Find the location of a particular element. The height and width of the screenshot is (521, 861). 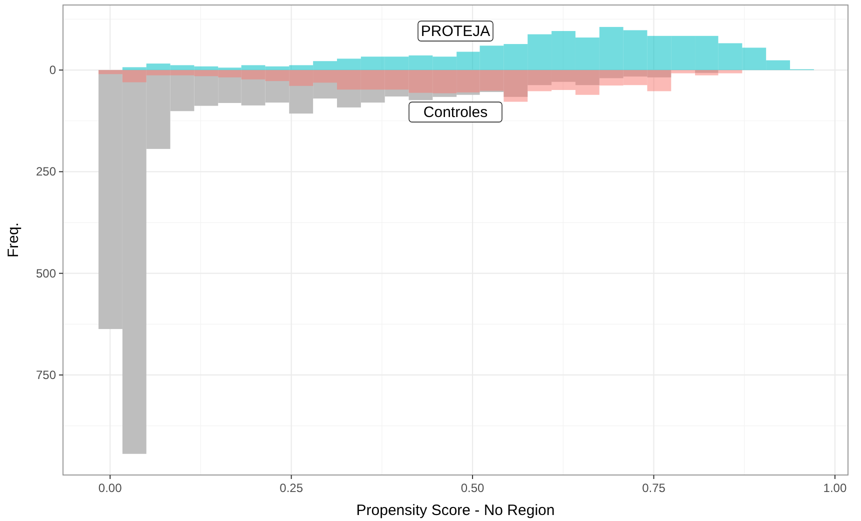

x-tick-label: 0.00 is located at coordinates (110, 488).